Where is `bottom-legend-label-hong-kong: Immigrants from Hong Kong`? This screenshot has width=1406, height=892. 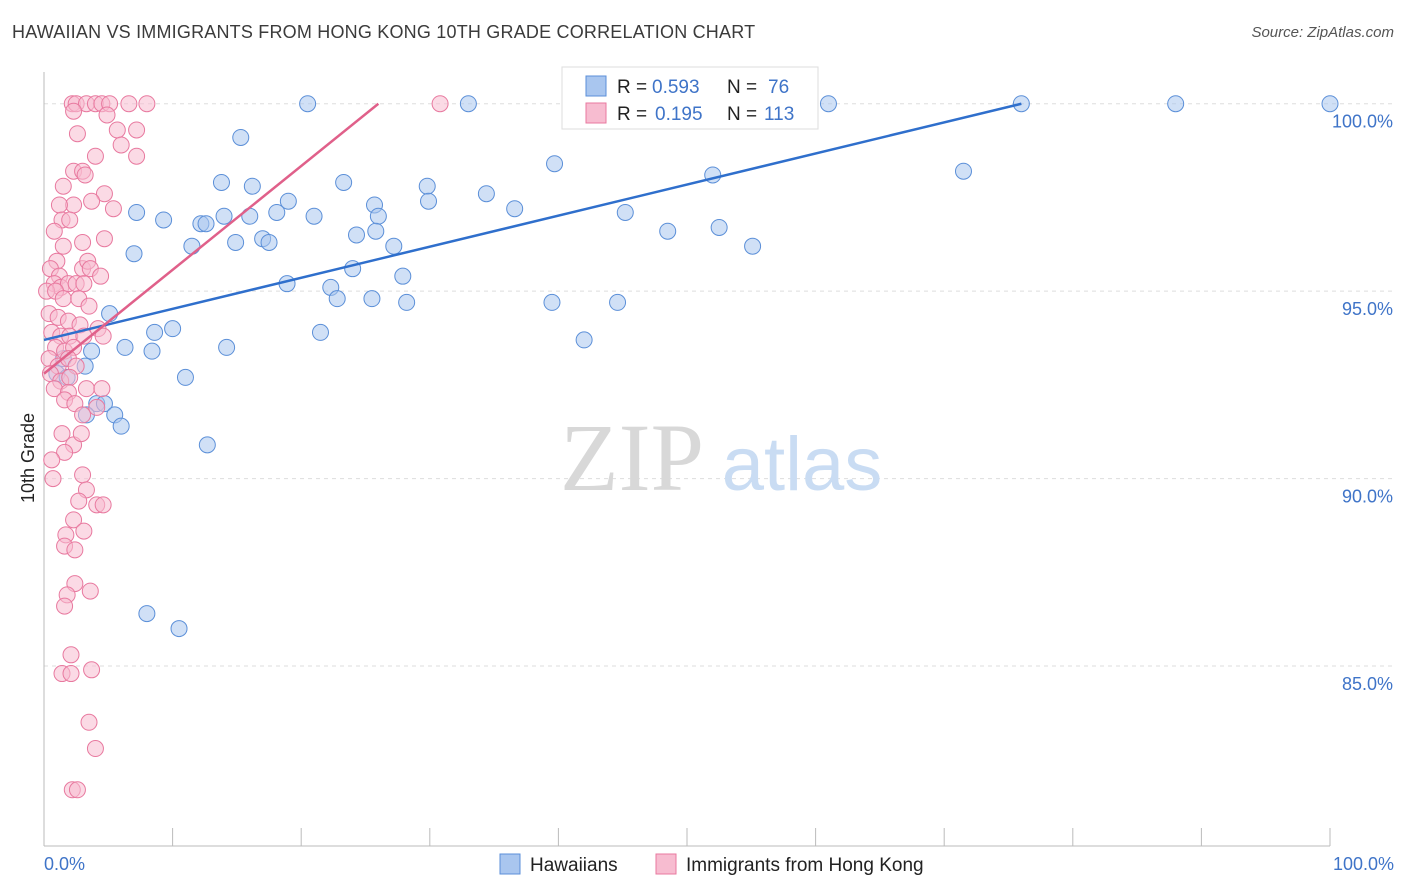 bottom-legend-label-hong-kong: Immigrants from Hong Kong is located at coordinates (805, 865).